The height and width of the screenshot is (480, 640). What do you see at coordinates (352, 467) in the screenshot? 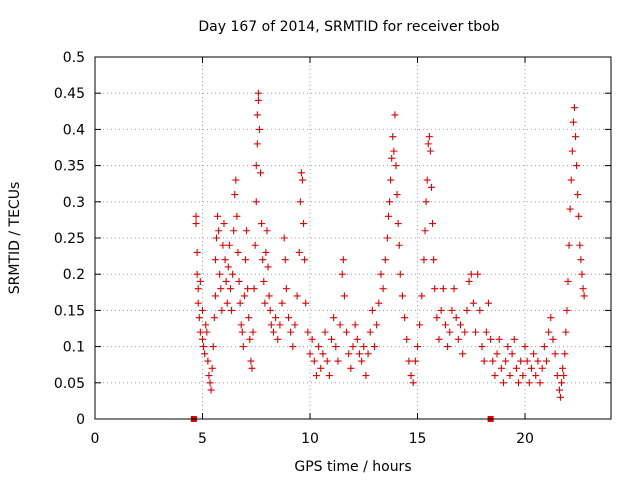
I see `x-axis-label: GPS time / hours` at bounding box center [352, 467].